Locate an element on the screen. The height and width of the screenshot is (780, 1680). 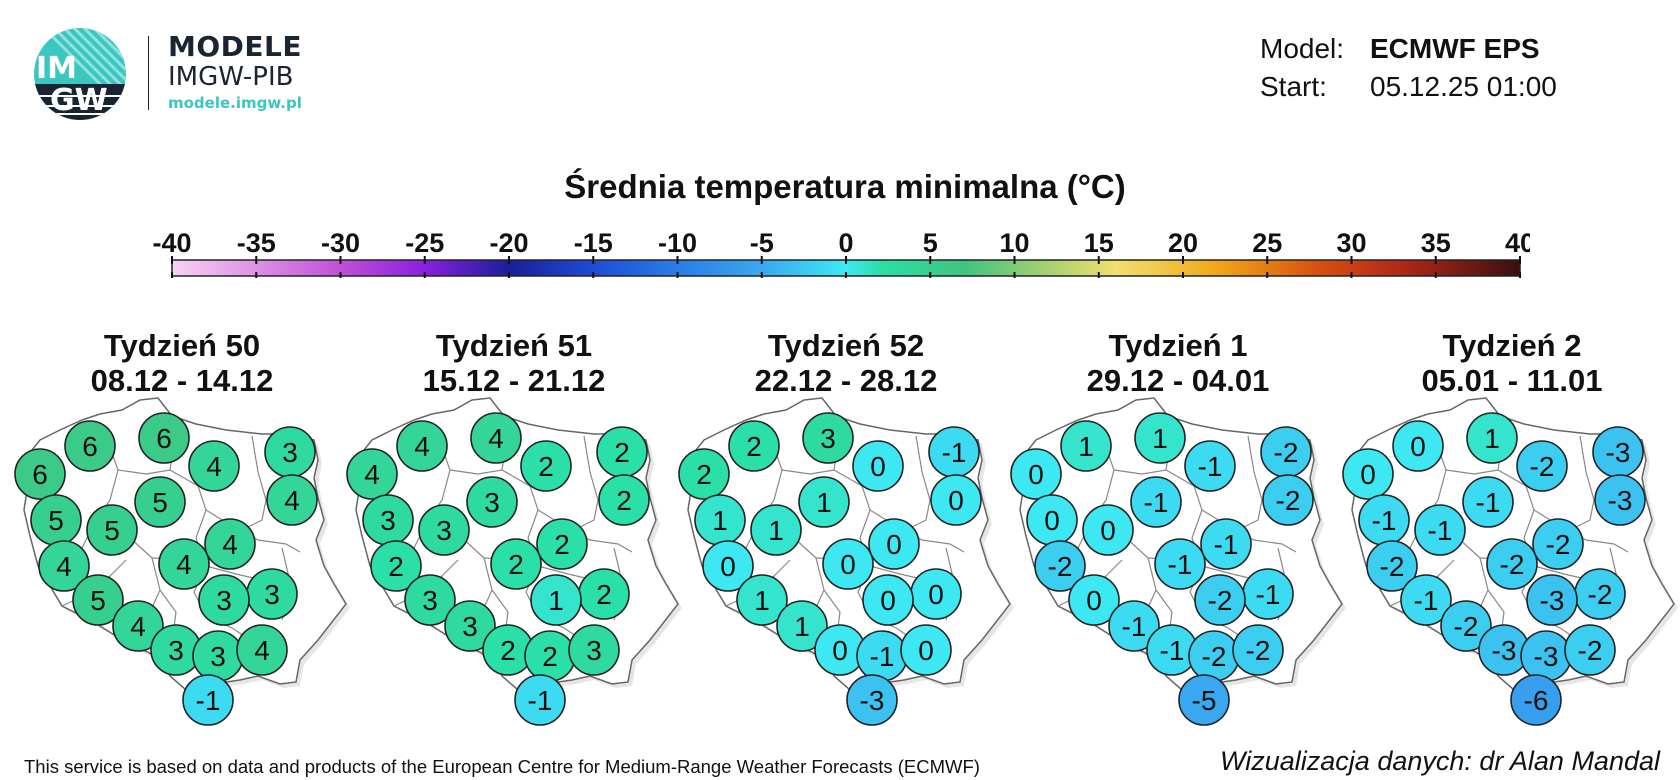
start-value: 05.12.25 01:00 is located at coordinates (1463, 86).